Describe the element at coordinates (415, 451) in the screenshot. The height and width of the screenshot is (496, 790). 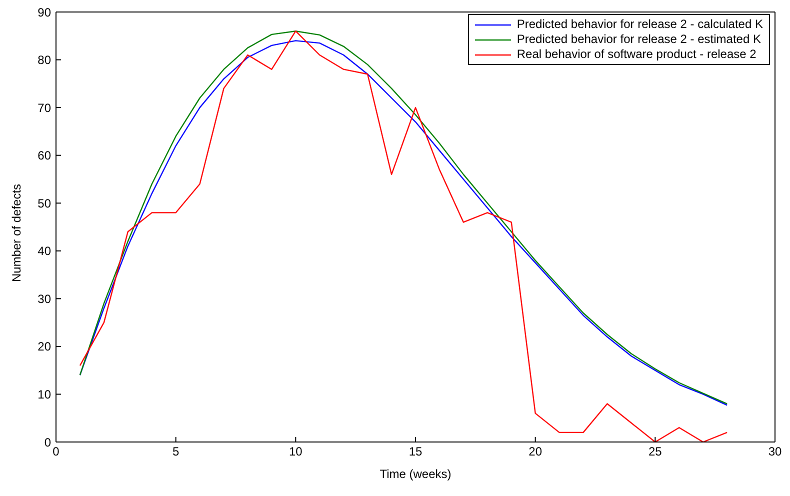
I see `x-tick-label: 15` at that location.